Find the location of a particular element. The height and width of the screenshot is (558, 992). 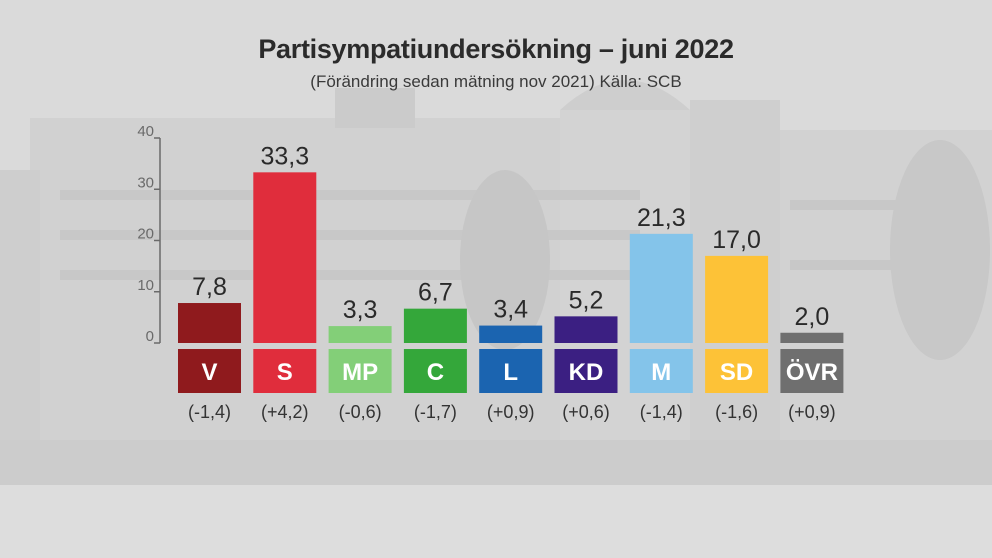

category-label: MP is located at coordinates (360, 372).